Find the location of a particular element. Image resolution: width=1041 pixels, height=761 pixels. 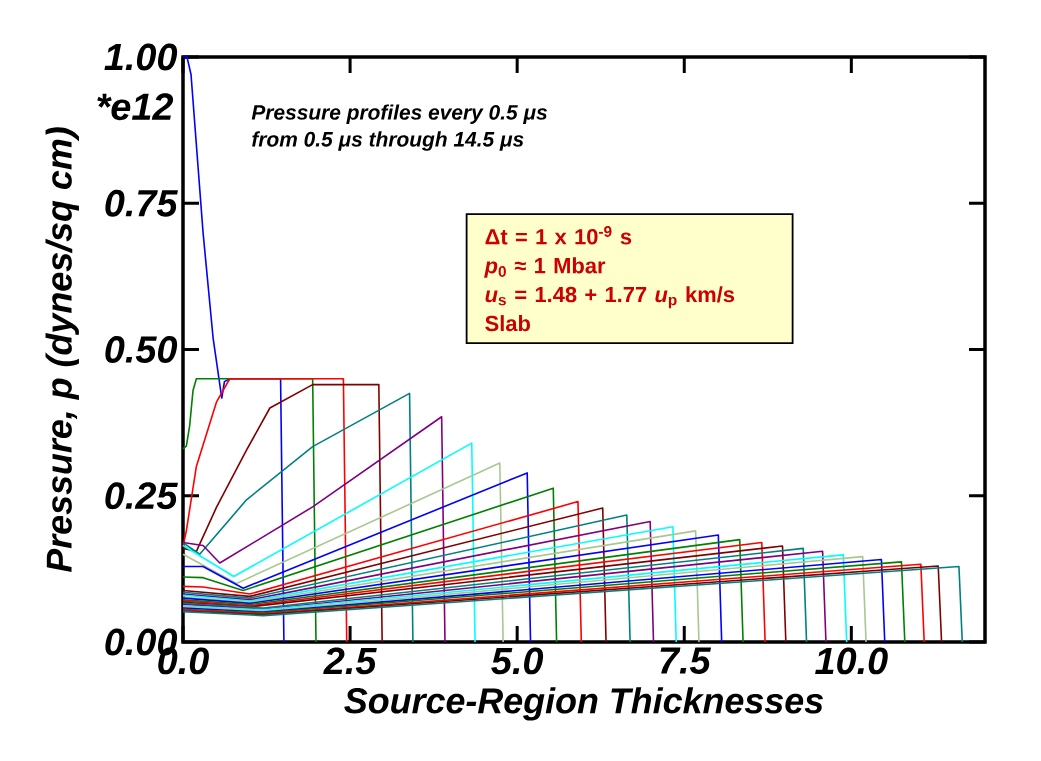

x-tick-label: 2.5 is located at coordinates (350, 661).